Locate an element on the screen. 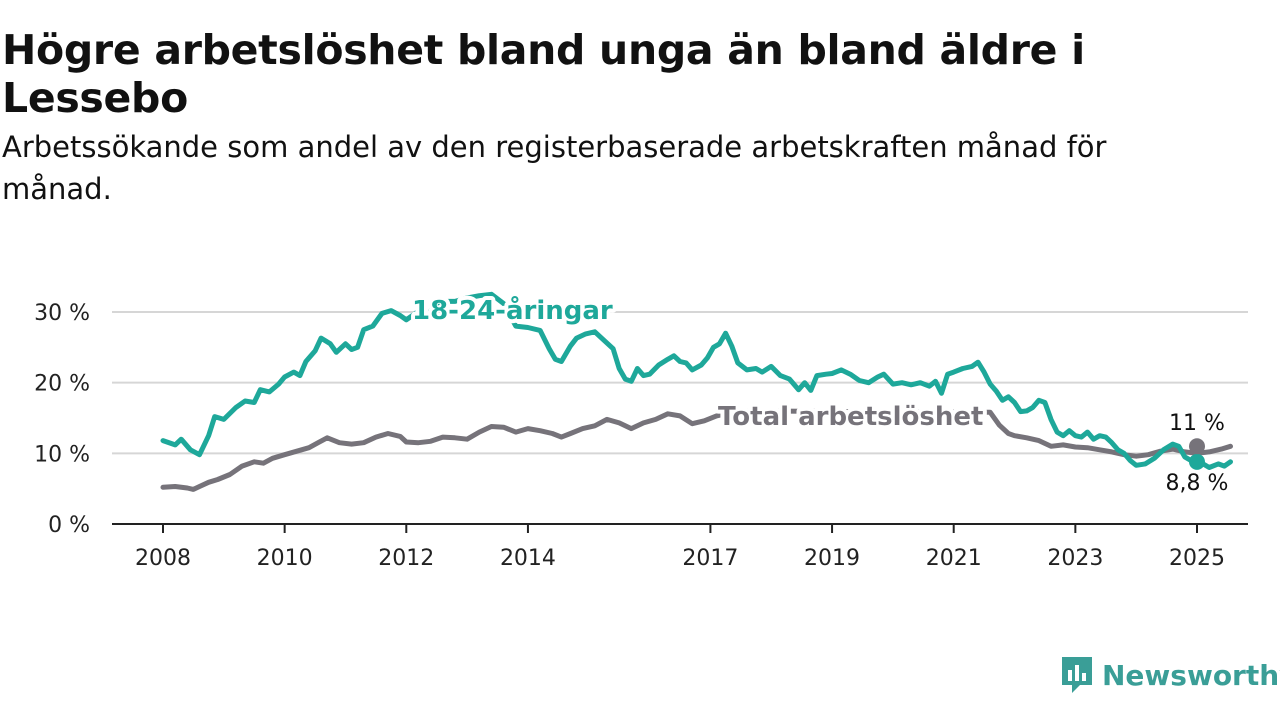  series-label-total: Total arbetslöshet is located at coordinates (850, 417).